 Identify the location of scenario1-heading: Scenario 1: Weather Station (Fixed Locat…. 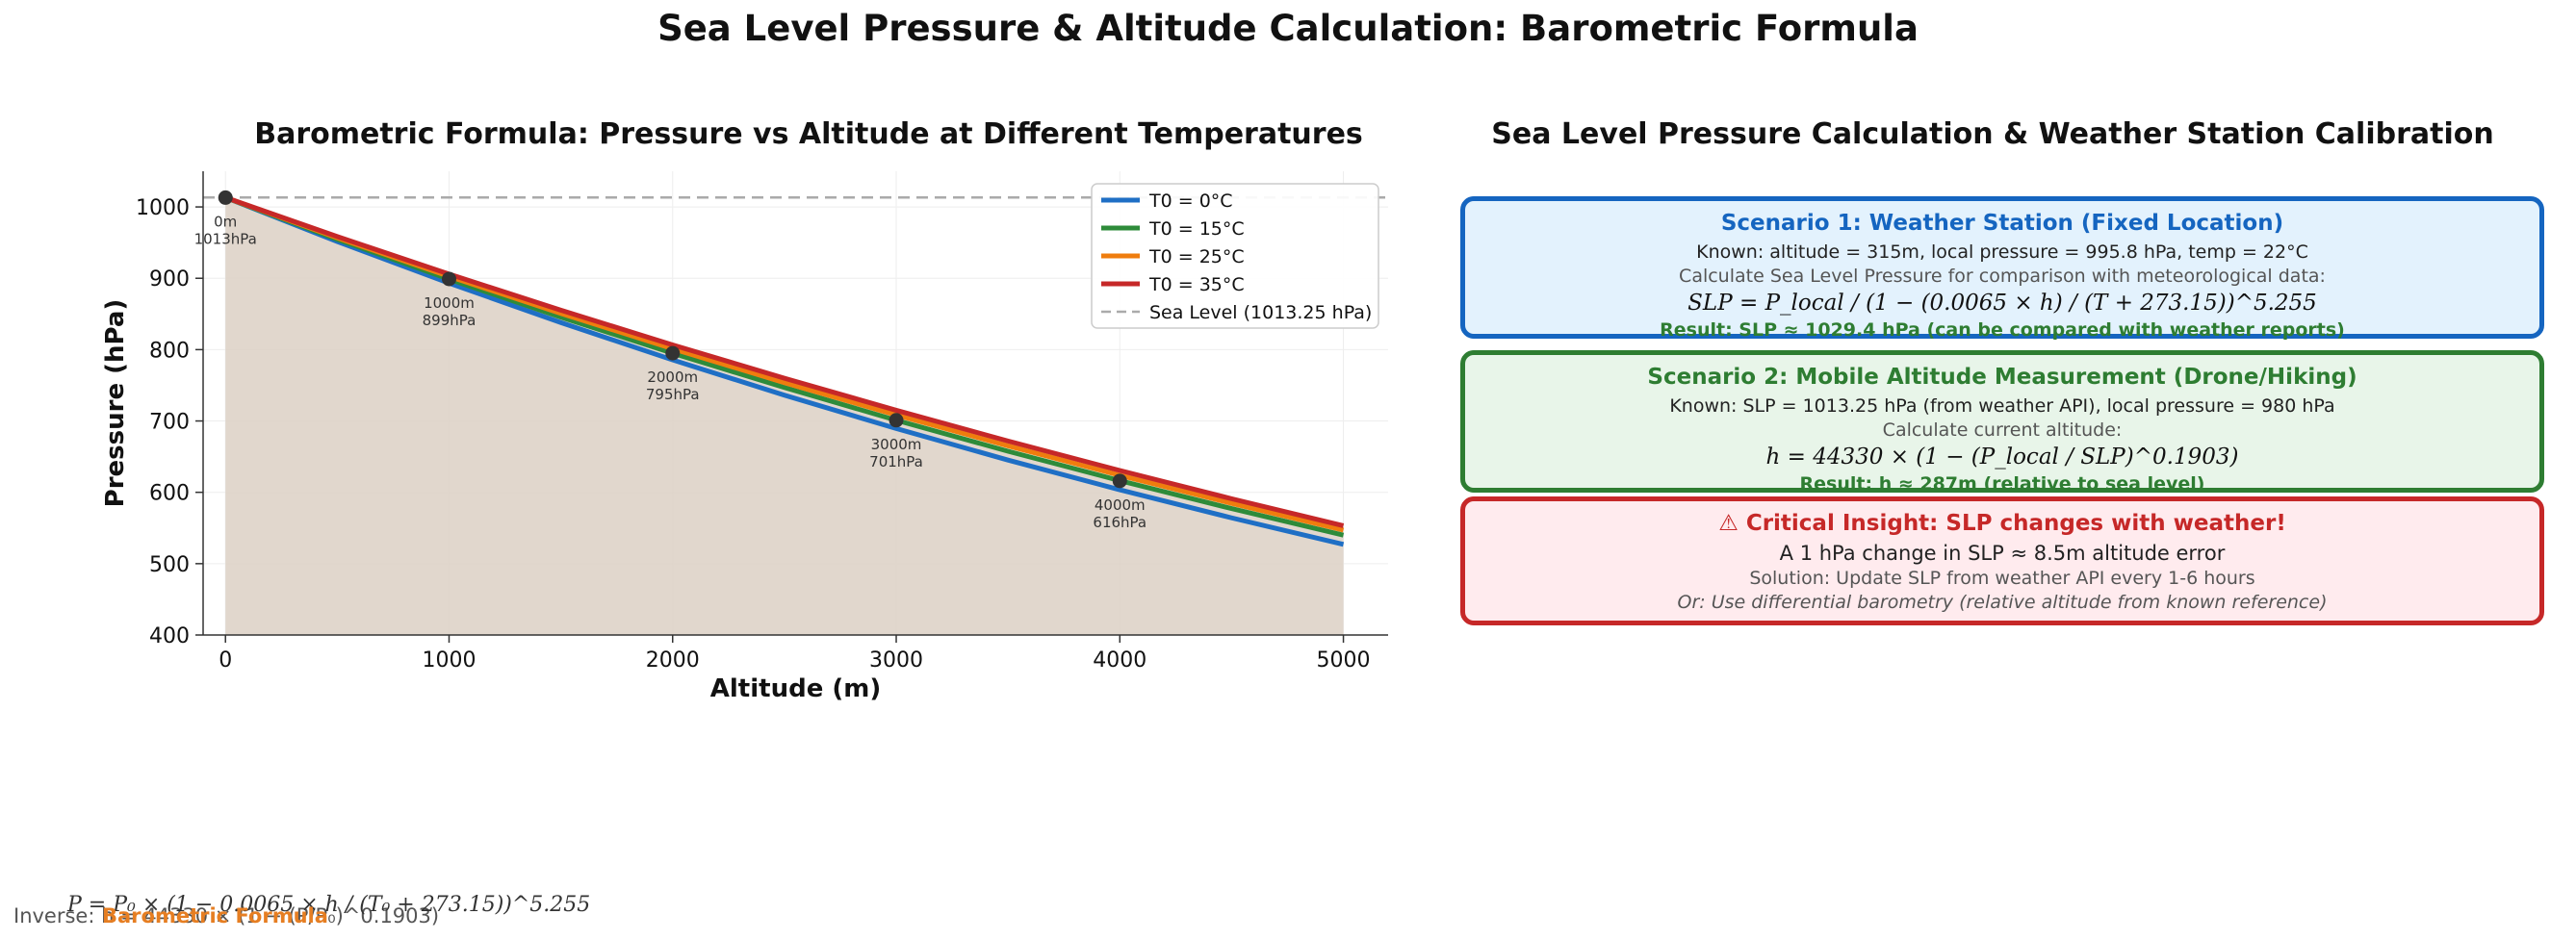
(2002, 223).